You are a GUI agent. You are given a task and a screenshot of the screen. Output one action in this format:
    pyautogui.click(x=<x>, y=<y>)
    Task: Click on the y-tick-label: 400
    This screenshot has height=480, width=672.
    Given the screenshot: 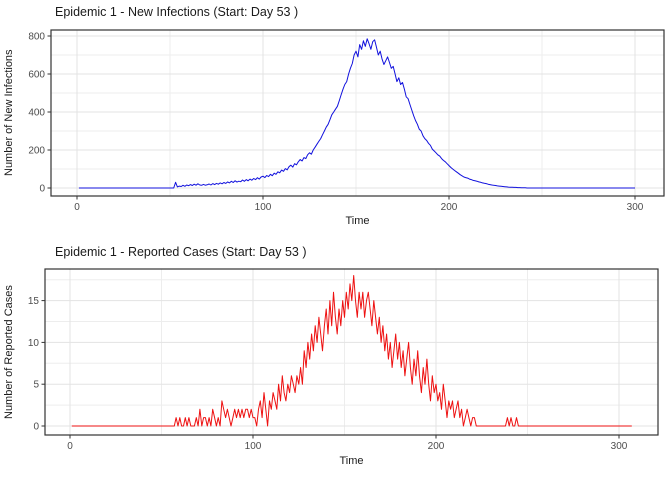 What is the action you would take?
    pyautogui.click(x=36, y=113)
    